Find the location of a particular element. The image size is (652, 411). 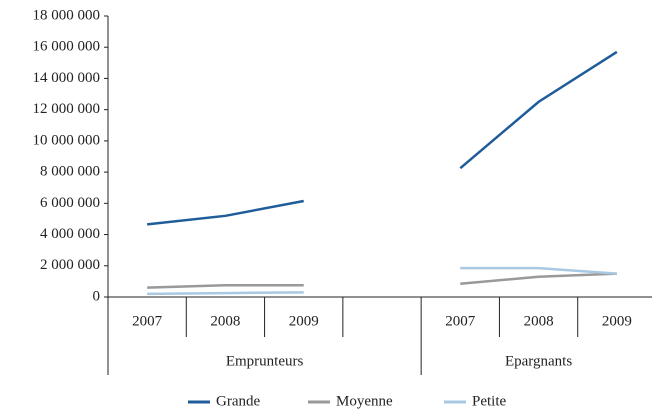

y-tick-label: 16 000 000 is located at coordinates (67, 47).